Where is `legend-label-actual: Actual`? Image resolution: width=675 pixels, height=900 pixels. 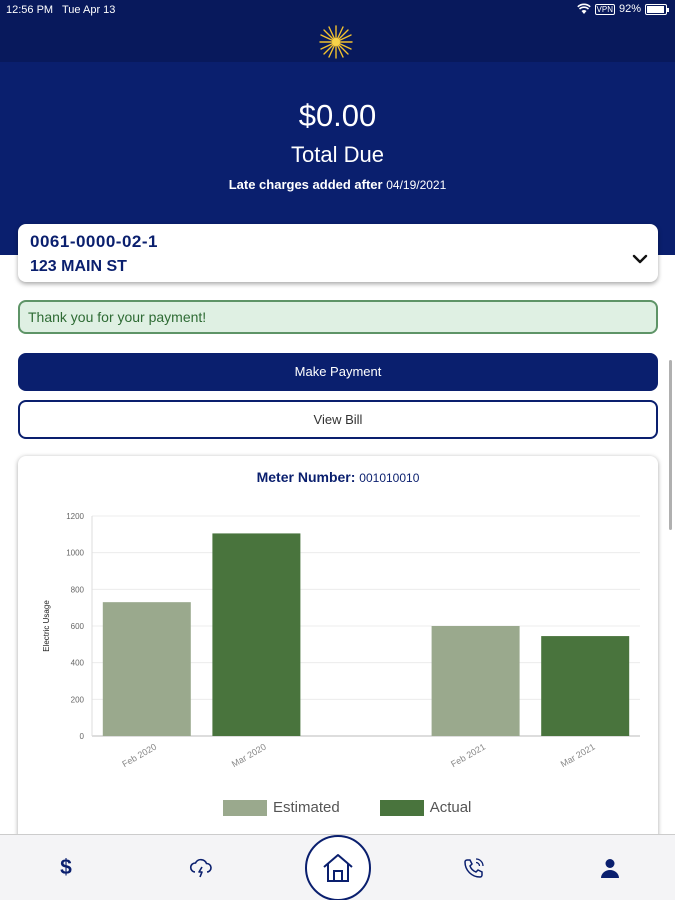
legend-label-actual: Actual is located at coordinates (450, 807).